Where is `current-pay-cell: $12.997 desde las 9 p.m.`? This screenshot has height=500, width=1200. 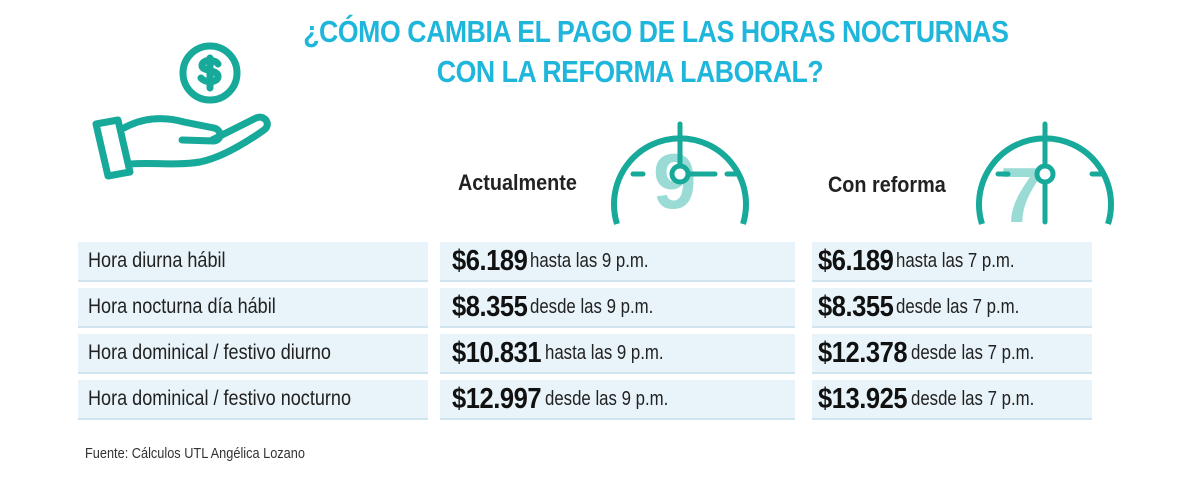
current-pay-cell: $12.997 desde las 9 p.m. is located at coordinates (617, 400).